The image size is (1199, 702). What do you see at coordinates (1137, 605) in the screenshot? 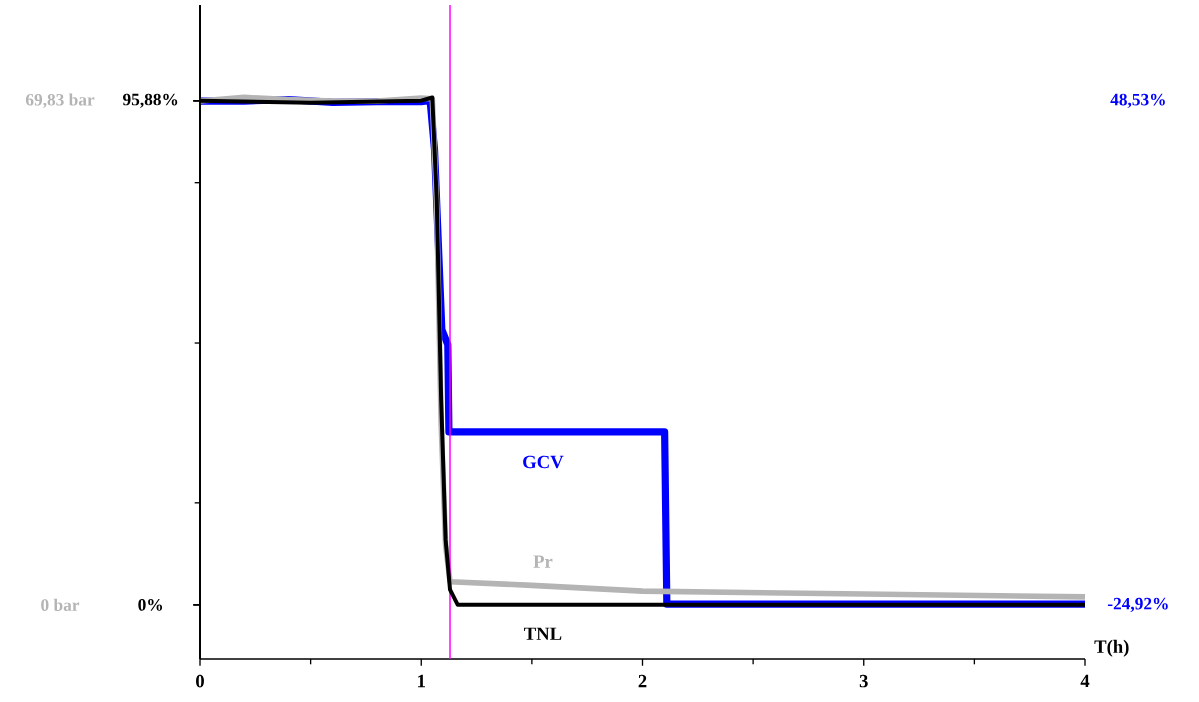
I see `y3-tick-label: -24,92%` at bounding box center [1137, 605].